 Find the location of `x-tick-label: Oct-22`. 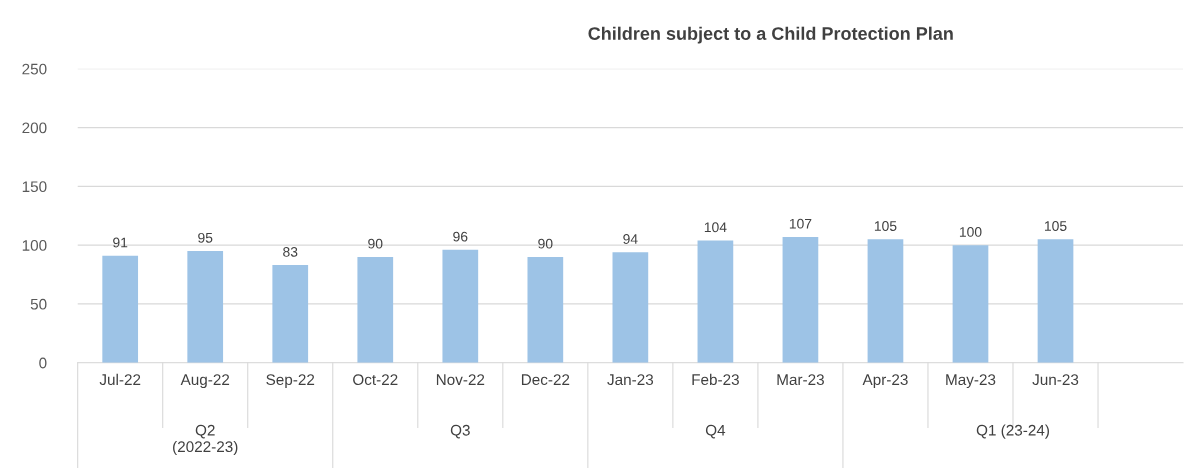

x-tick-label: Oct-22 is located at coordinates (375, 380).